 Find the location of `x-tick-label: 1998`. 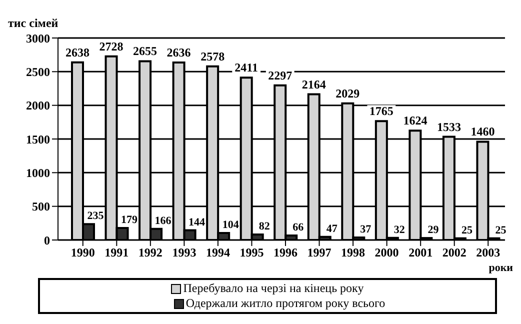

x-tick-label: 1998 is located at coordinates (353, 253).